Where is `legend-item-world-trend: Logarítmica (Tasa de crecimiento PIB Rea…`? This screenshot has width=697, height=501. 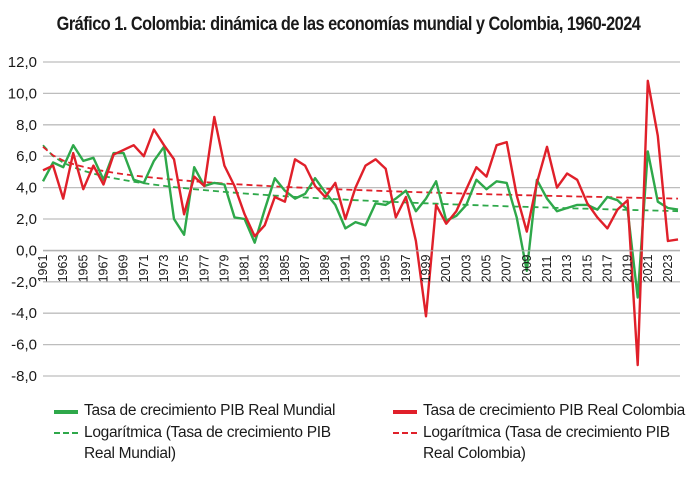 legend-item-world-trend: Logarítmica (Tasa de crecimiento PIB Rea… is located at coordinates (194, 443).